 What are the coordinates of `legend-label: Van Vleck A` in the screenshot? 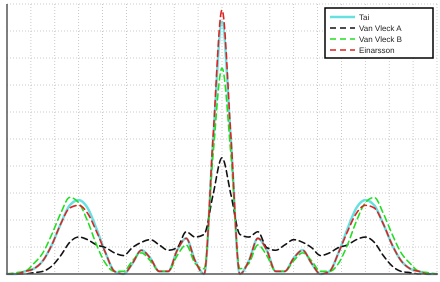 It's located at (380, 28).